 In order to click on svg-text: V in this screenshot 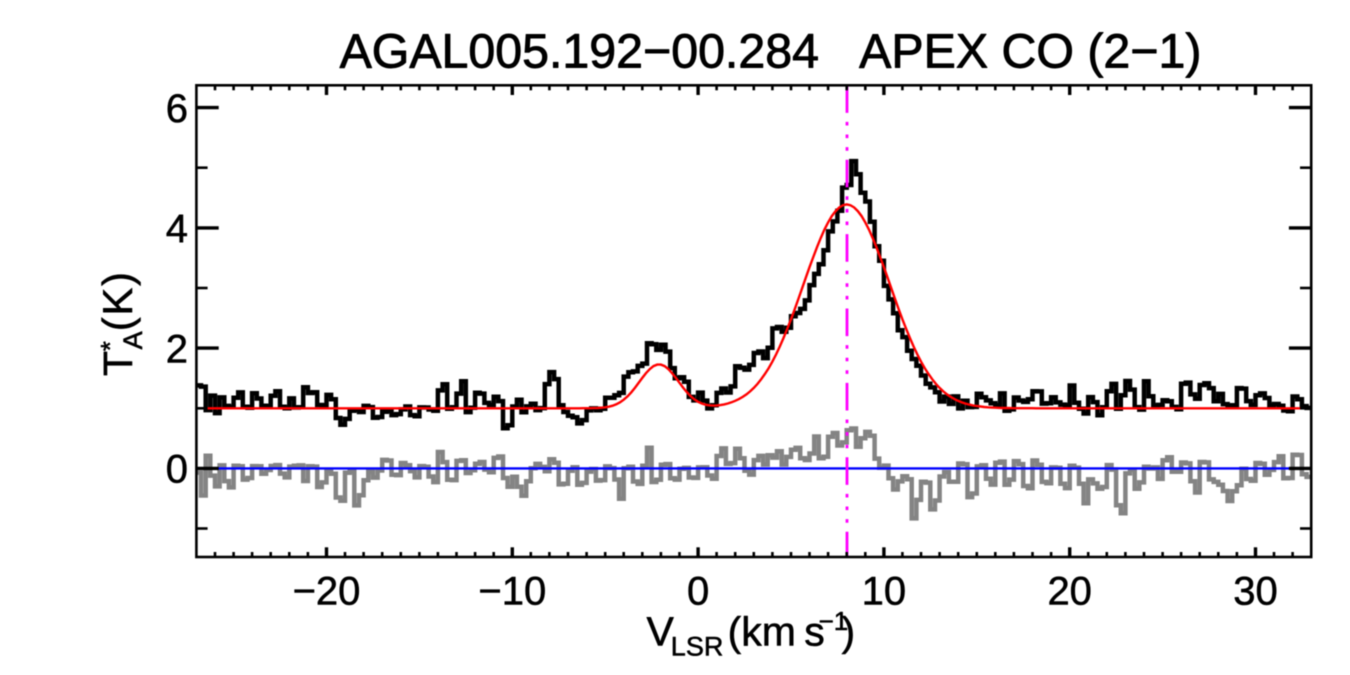, I will do `click(661, 631)`.